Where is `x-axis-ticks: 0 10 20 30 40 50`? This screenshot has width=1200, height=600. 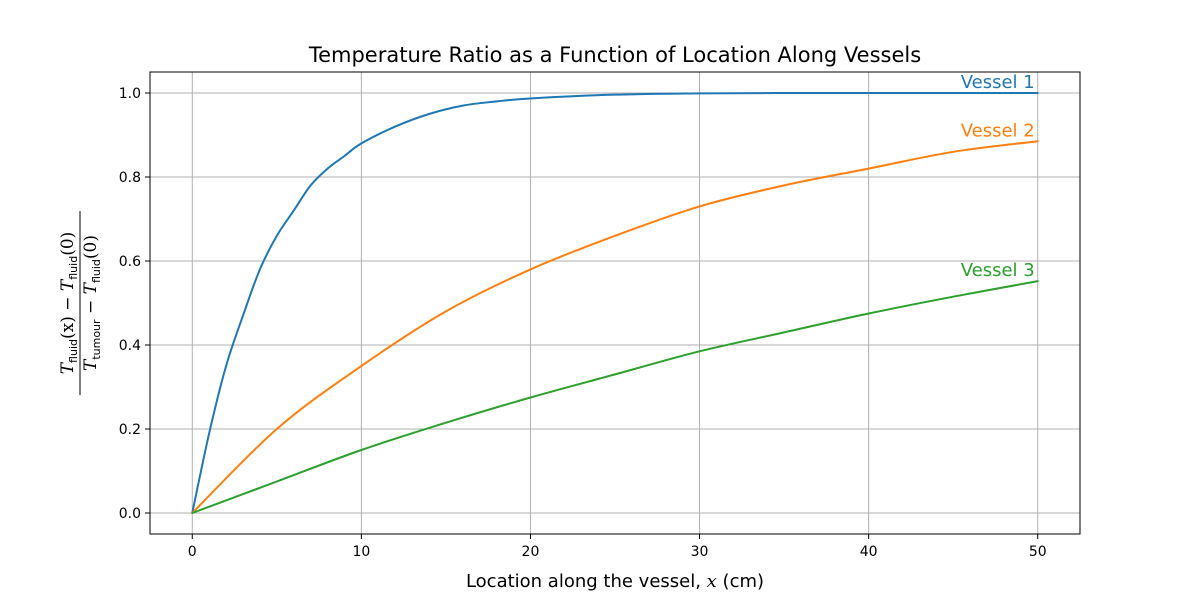 x-axis-ticks: 0 10 20 30 40 50 is located at coordinates (617, 547).